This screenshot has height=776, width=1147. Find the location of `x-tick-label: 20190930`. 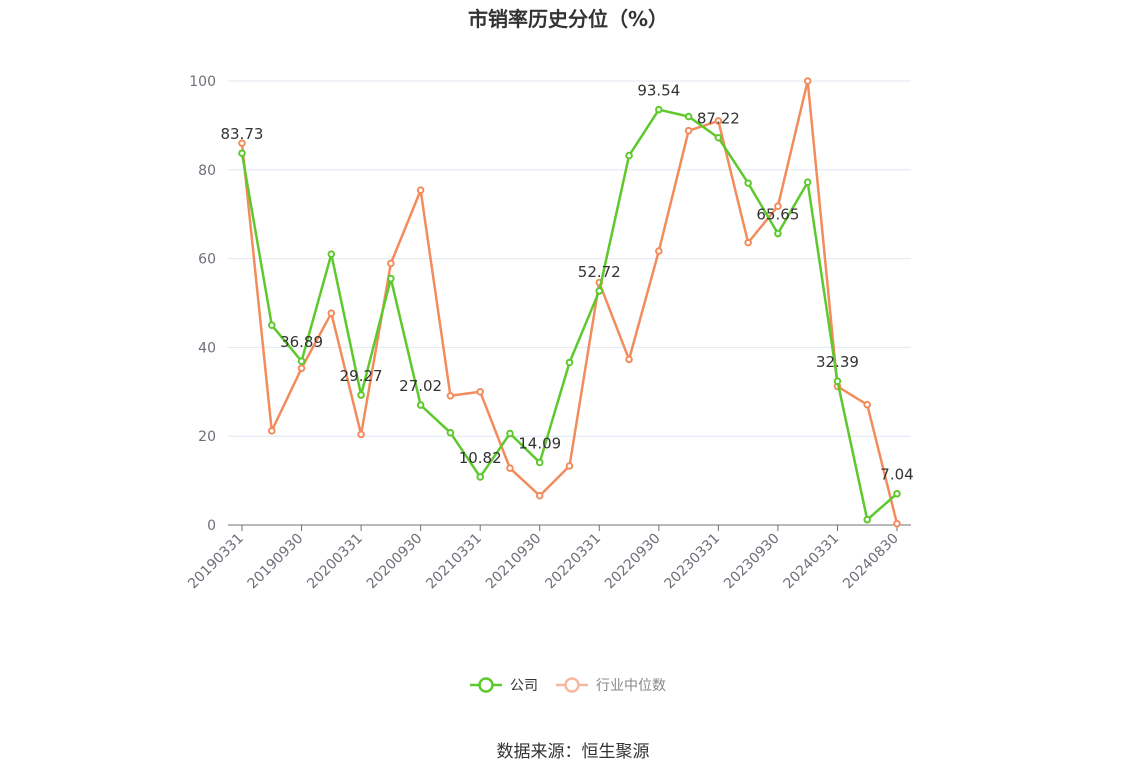

x-tick-label: 20190930 is located at coordinates (276, 562).